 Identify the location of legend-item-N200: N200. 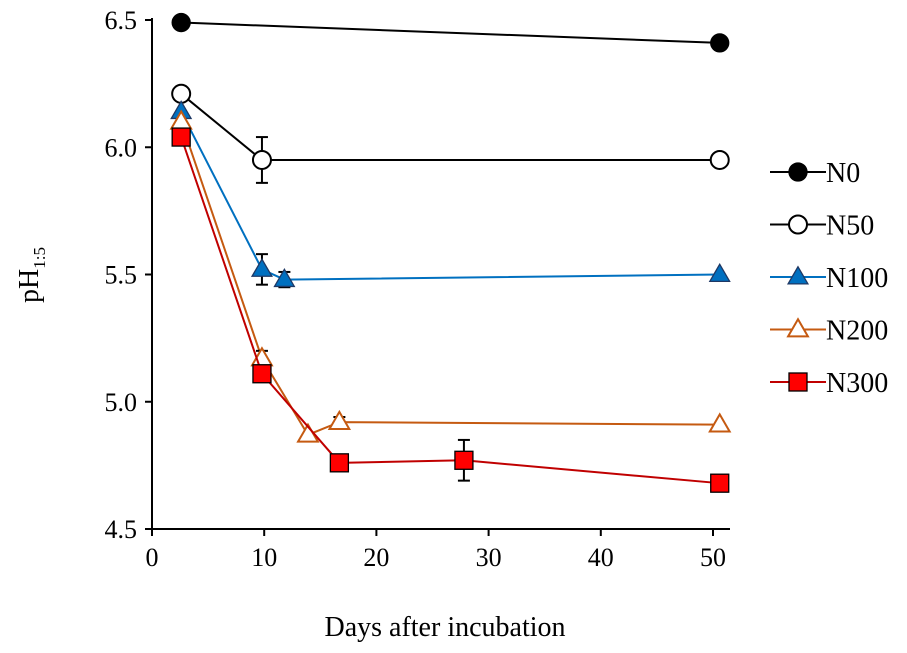
(829, 331).